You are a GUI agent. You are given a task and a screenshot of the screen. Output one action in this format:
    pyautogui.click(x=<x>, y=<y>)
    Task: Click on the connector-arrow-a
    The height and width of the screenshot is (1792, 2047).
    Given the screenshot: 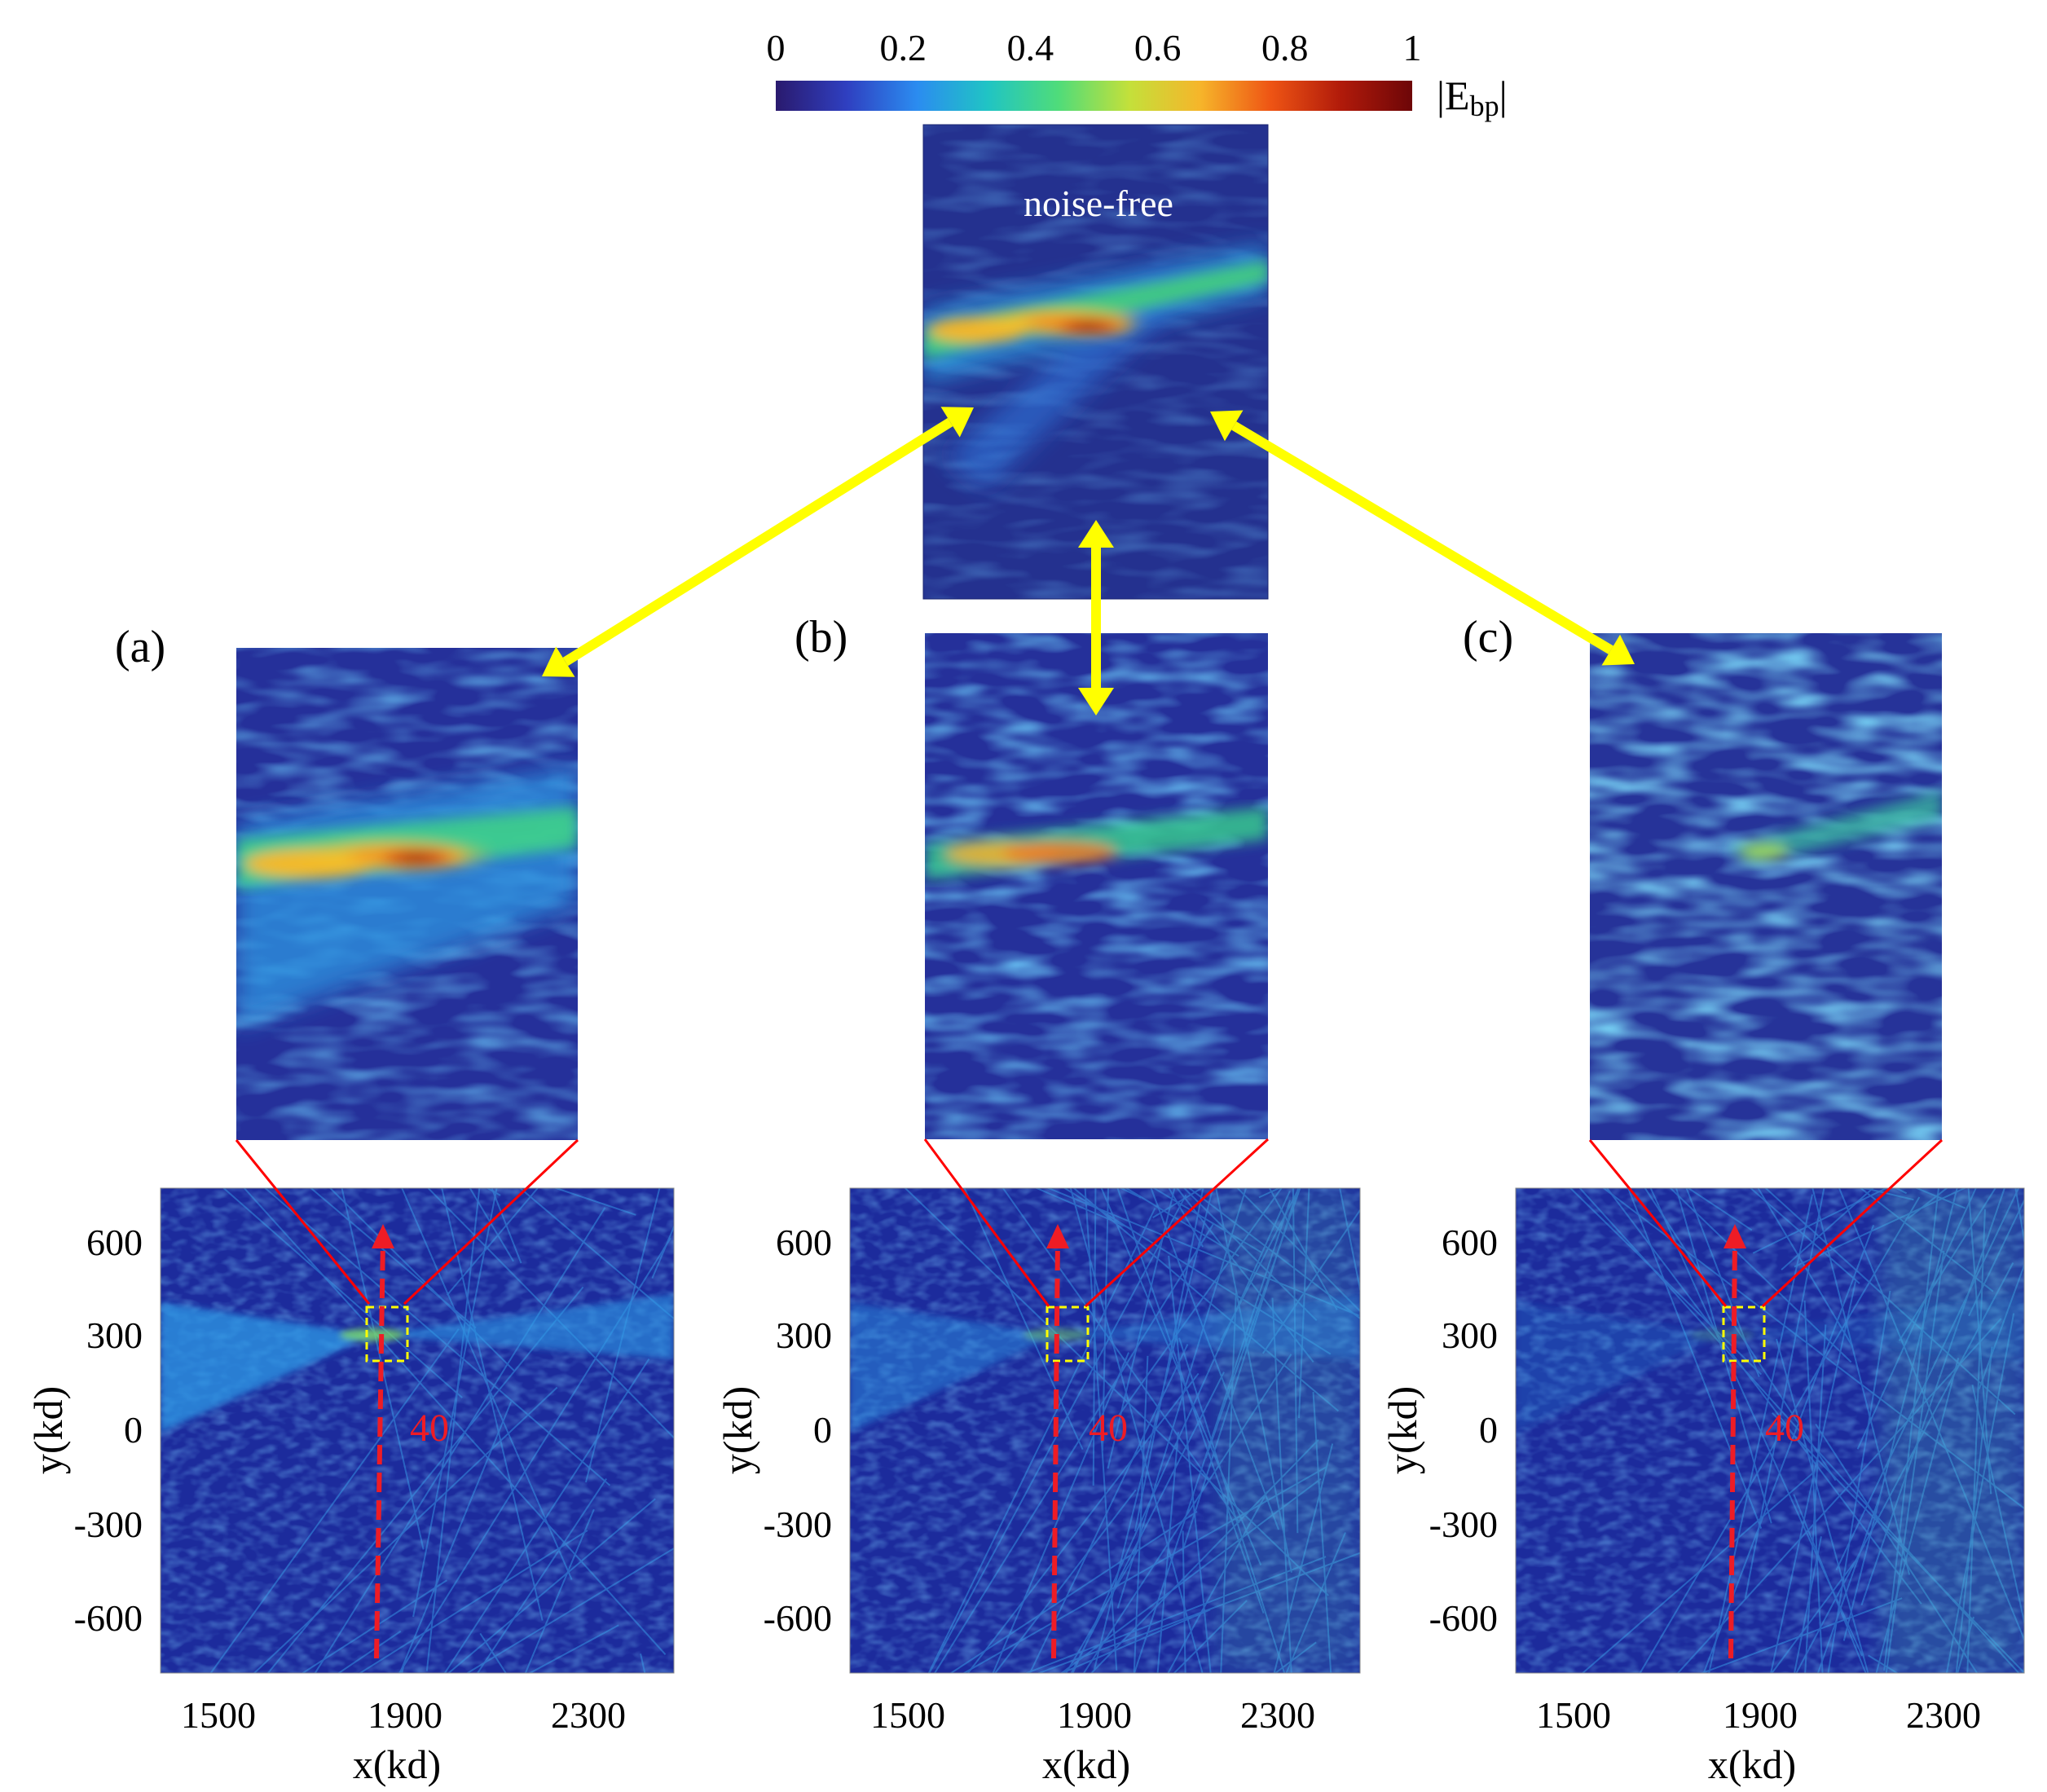 What is the action you would take?
    pyautogui.click(x=758, y=542)
    